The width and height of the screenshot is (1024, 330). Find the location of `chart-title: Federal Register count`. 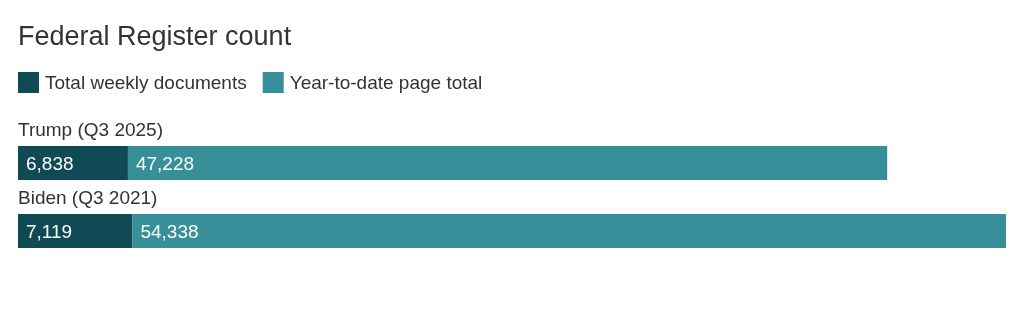

chart-title: Federal Register count is located at coordinates (155, 36).